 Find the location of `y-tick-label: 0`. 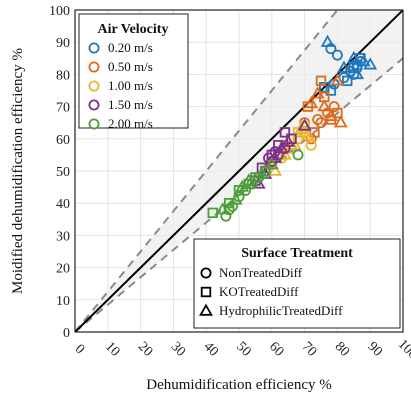

y-tick-label: 0 is located at coordinates (66, 333).